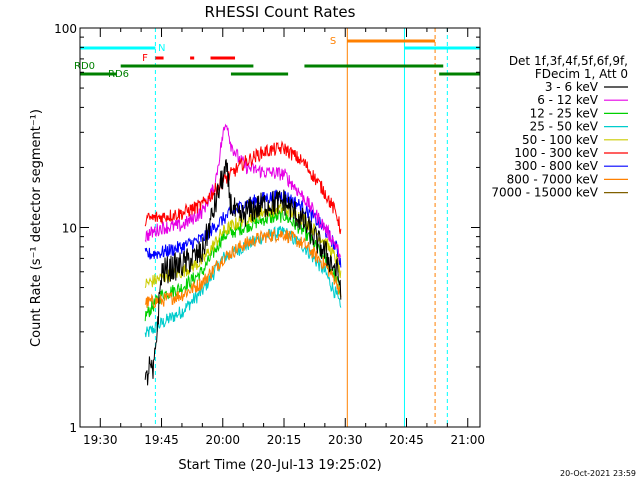 The image size is (640, 480). Describe the element at coordinates (556, 153) in the screenshot. I see `legend-label-6: 100 - 300 keV` at that location.